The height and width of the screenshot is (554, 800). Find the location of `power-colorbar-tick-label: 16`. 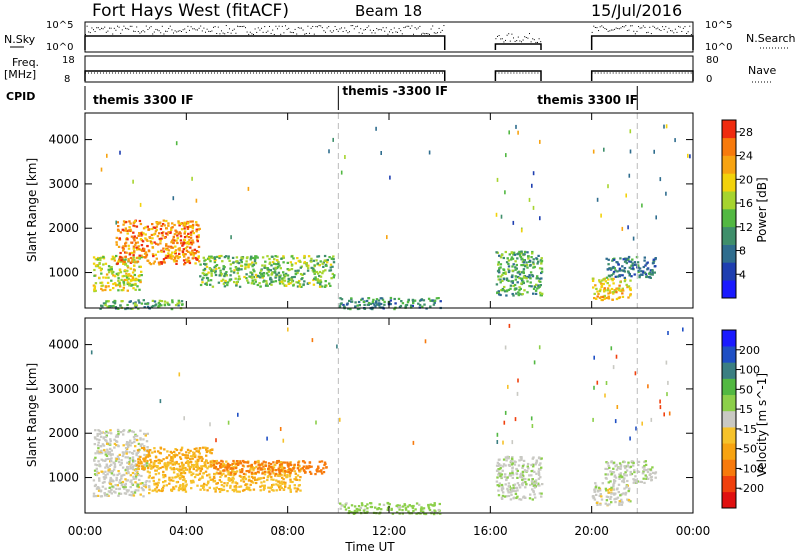

power-colorbar-tick-label: 16 is located at coordinates (746, 203).